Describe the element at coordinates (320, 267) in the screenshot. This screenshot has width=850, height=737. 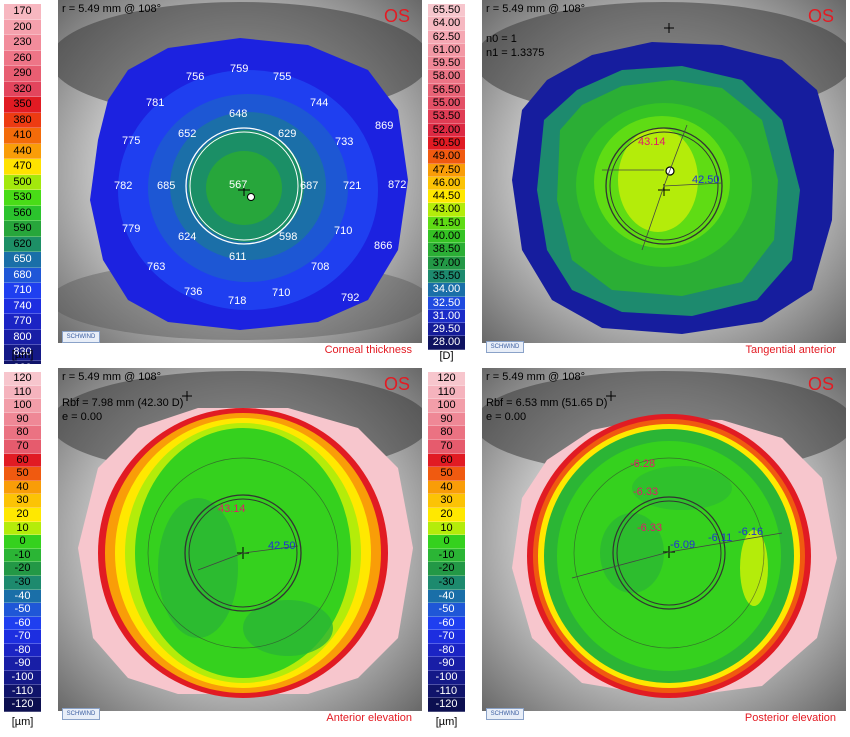
I see `thickness-value: 708` at that location.